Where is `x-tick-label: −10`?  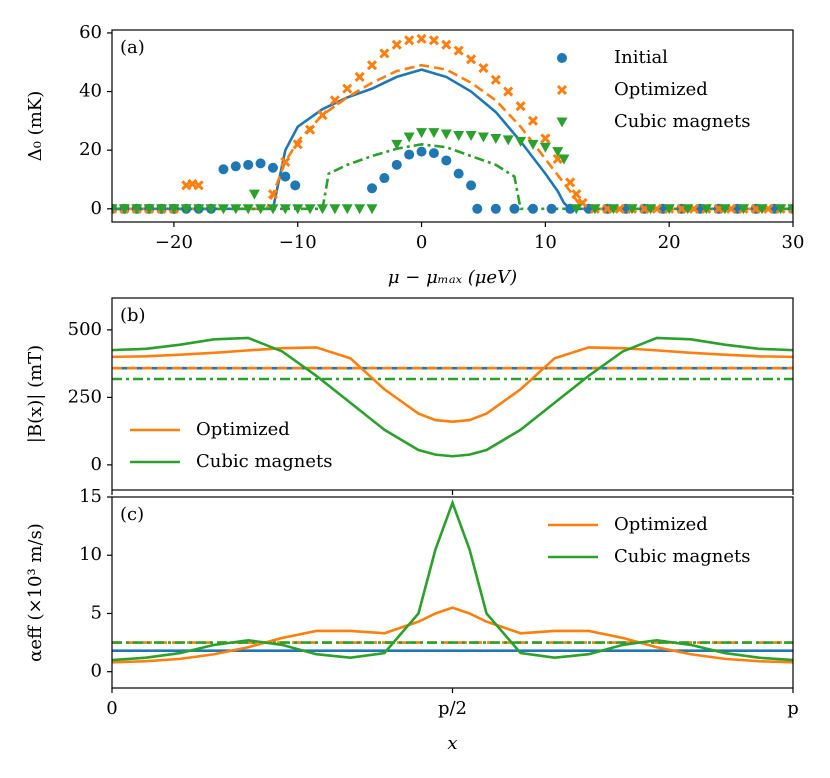
x-tick-label: −10 is located at coordinates (298, 242).